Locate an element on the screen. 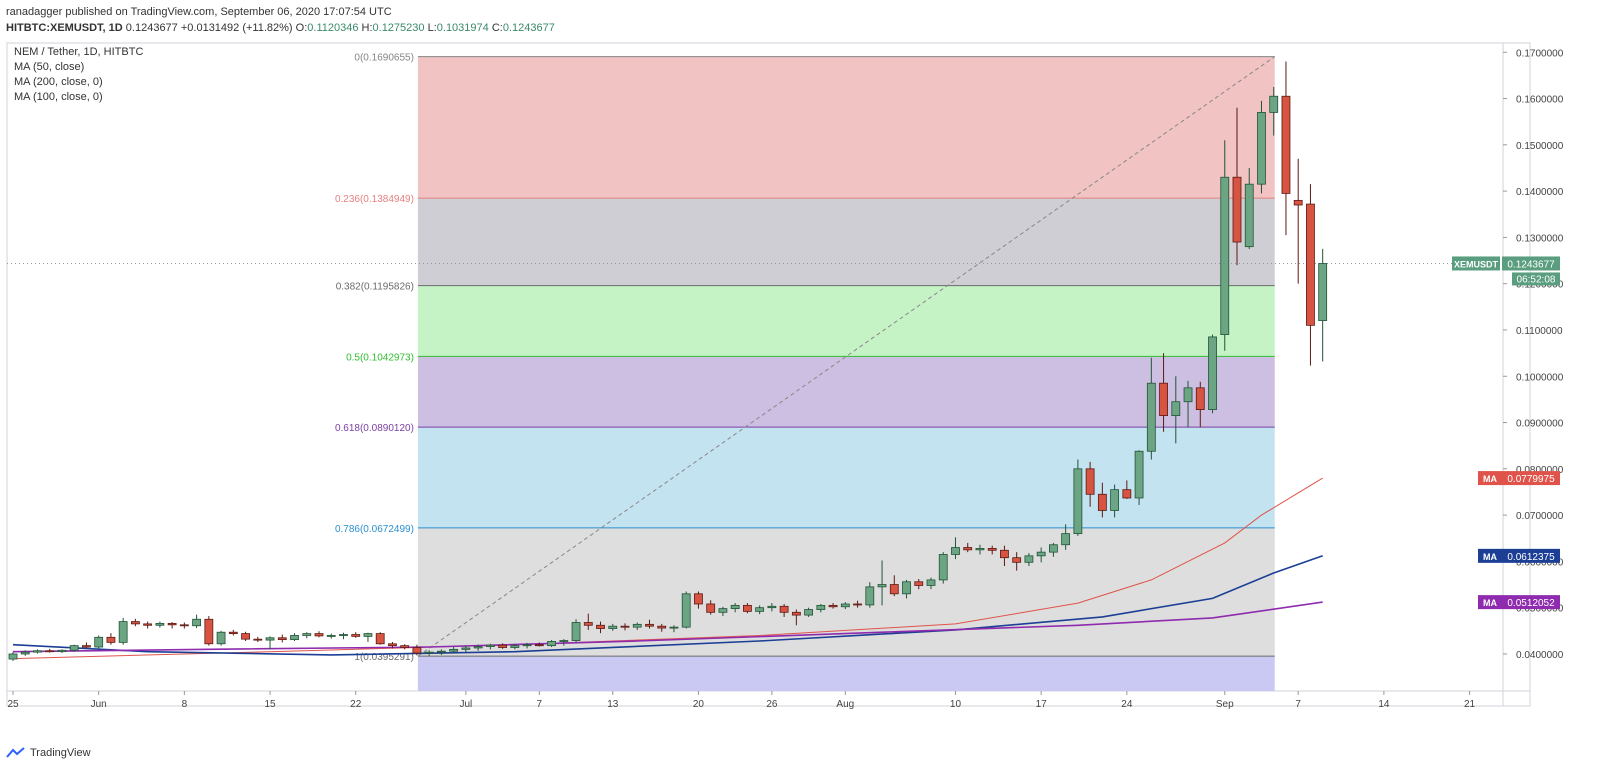 Image resolution: width=1600 pixels, height=763 pixels. y-tick-label: 0.1400000 is located at coordinates (1540, 192).